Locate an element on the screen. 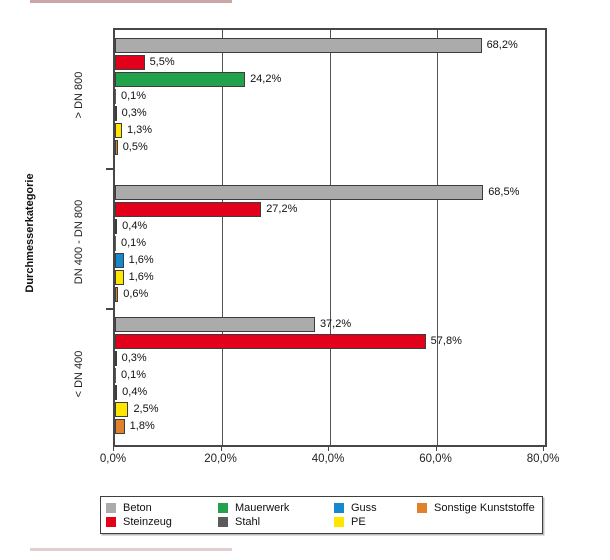 Image resolution: width=610 pixels, height=560 pixels. legend-item-sonstige-kunststoffe: Sonstige Kunststoffe is located at coordinates (479, 508).